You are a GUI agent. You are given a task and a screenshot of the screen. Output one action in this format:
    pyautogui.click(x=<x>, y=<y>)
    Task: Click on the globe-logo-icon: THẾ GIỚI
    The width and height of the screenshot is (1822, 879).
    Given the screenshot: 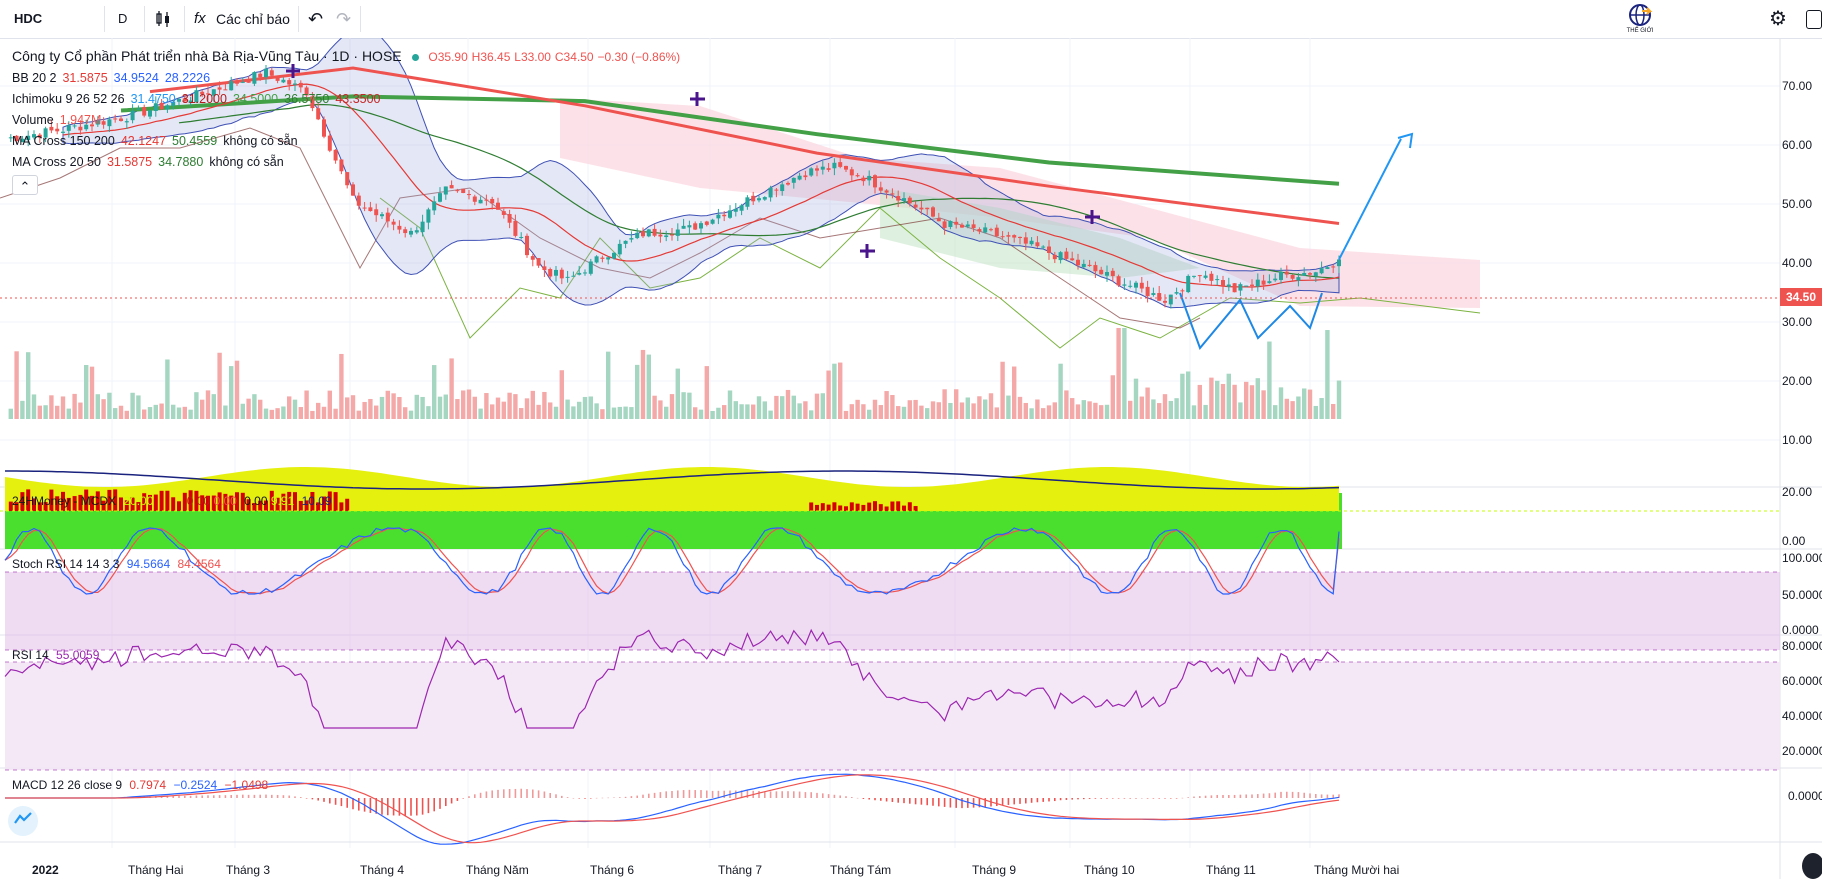 What is the action you would take?
    pyautogui.click(x=1640, y=20)
    